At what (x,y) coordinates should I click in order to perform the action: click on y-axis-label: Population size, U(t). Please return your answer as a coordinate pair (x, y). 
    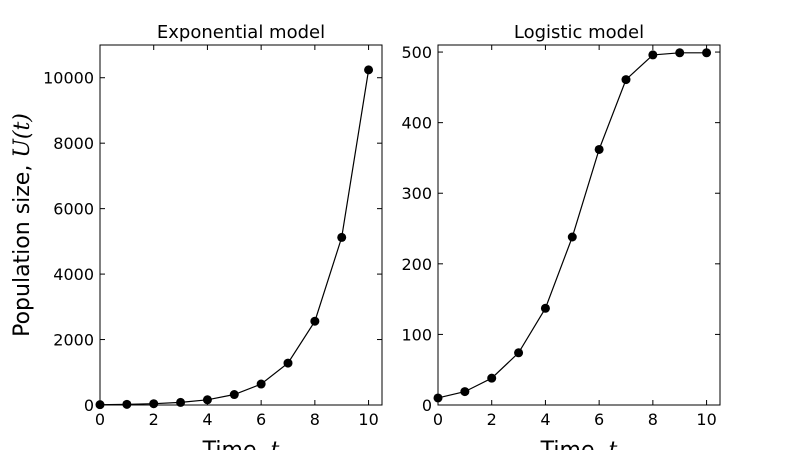
    Looking at the image, I should click on (22, 225).